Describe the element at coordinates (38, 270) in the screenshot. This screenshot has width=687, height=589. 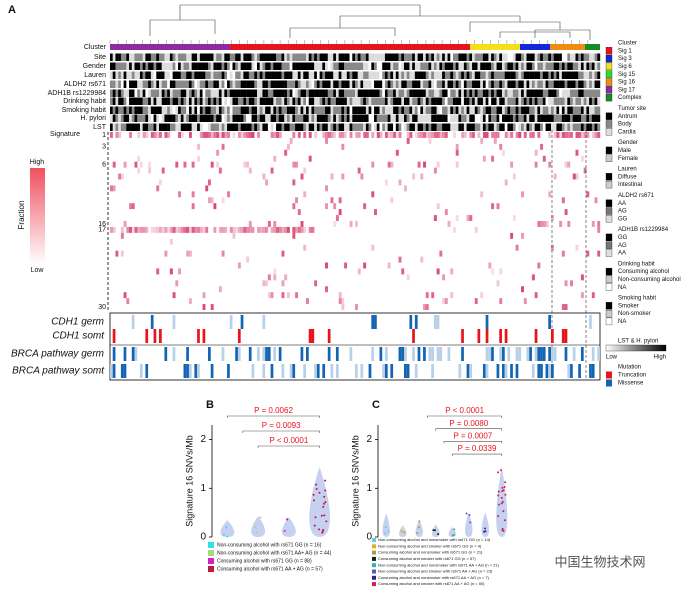
I see `fraction-low: Low` at that location.